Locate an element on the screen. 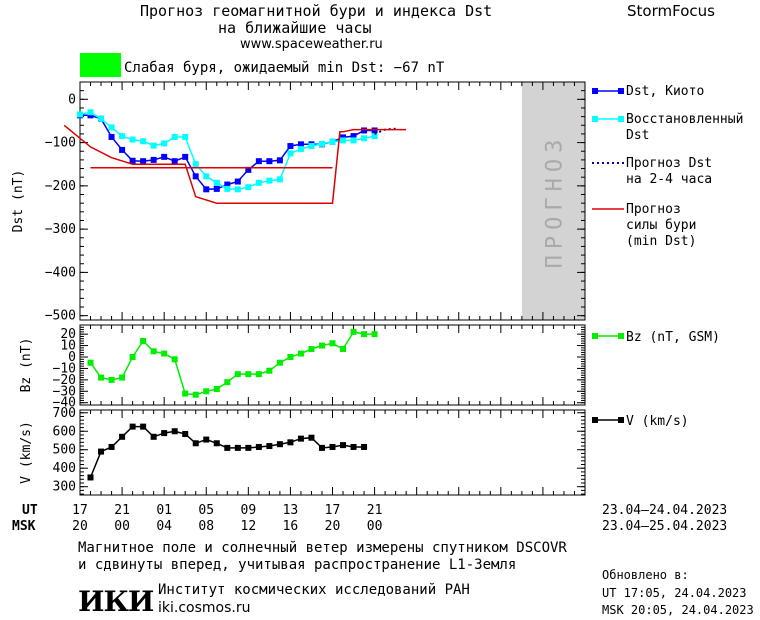  y-tick-label: 600 is located at coordinates (64, 431).